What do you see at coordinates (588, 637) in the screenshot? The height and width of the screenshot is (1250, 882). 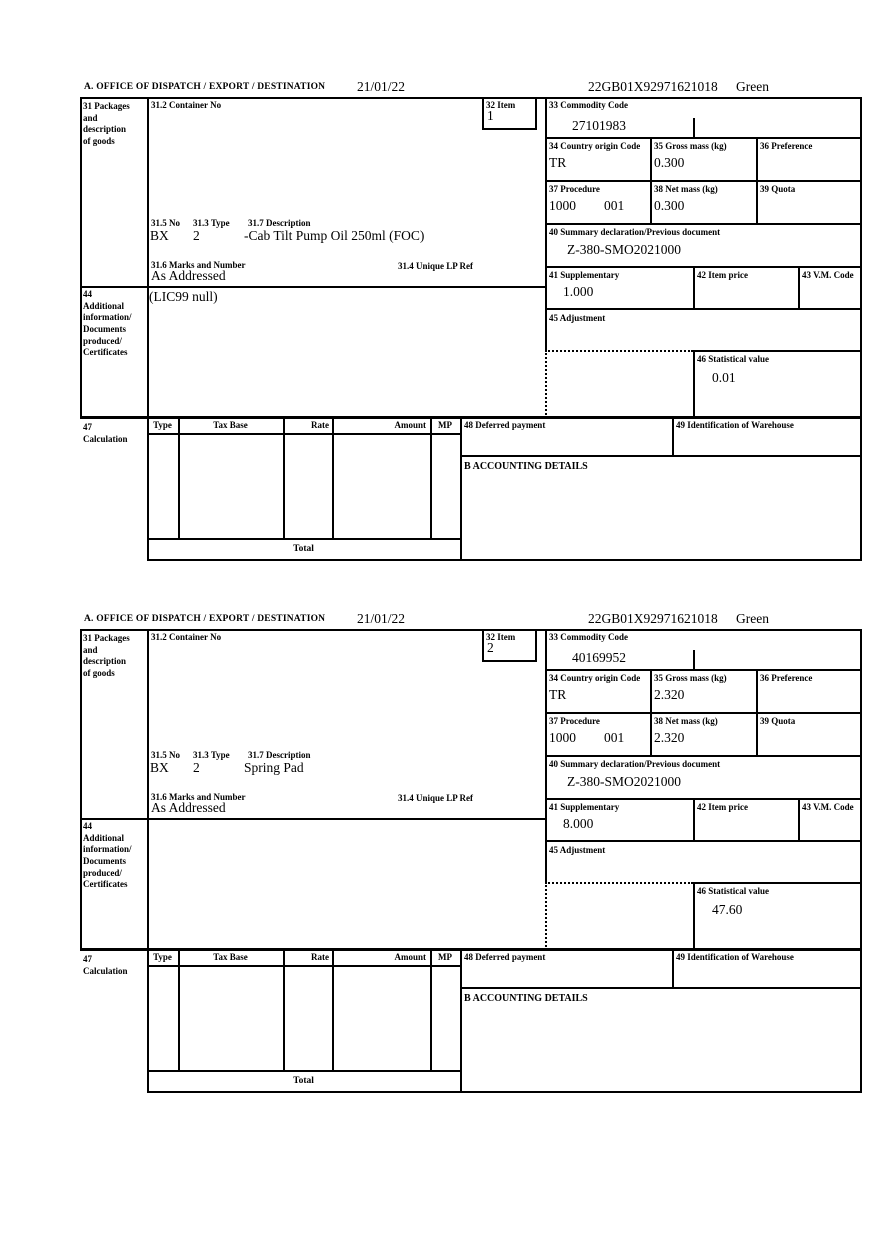 I see `commodity-code-label: 33 Commodity Code` at bounding box center [588, 637].